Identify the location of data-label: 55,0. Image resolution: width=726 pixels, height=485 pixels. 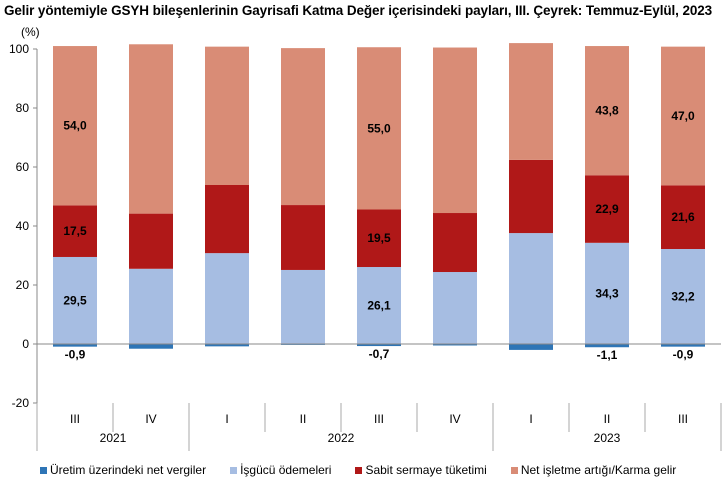
(379, 128).